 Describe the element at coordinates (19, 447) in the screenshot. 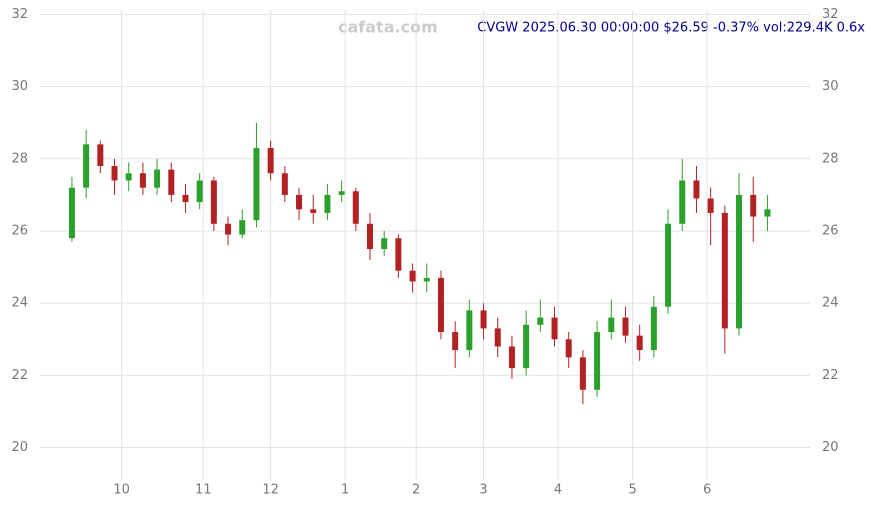

I see `y-tick-label: 20` at that location.